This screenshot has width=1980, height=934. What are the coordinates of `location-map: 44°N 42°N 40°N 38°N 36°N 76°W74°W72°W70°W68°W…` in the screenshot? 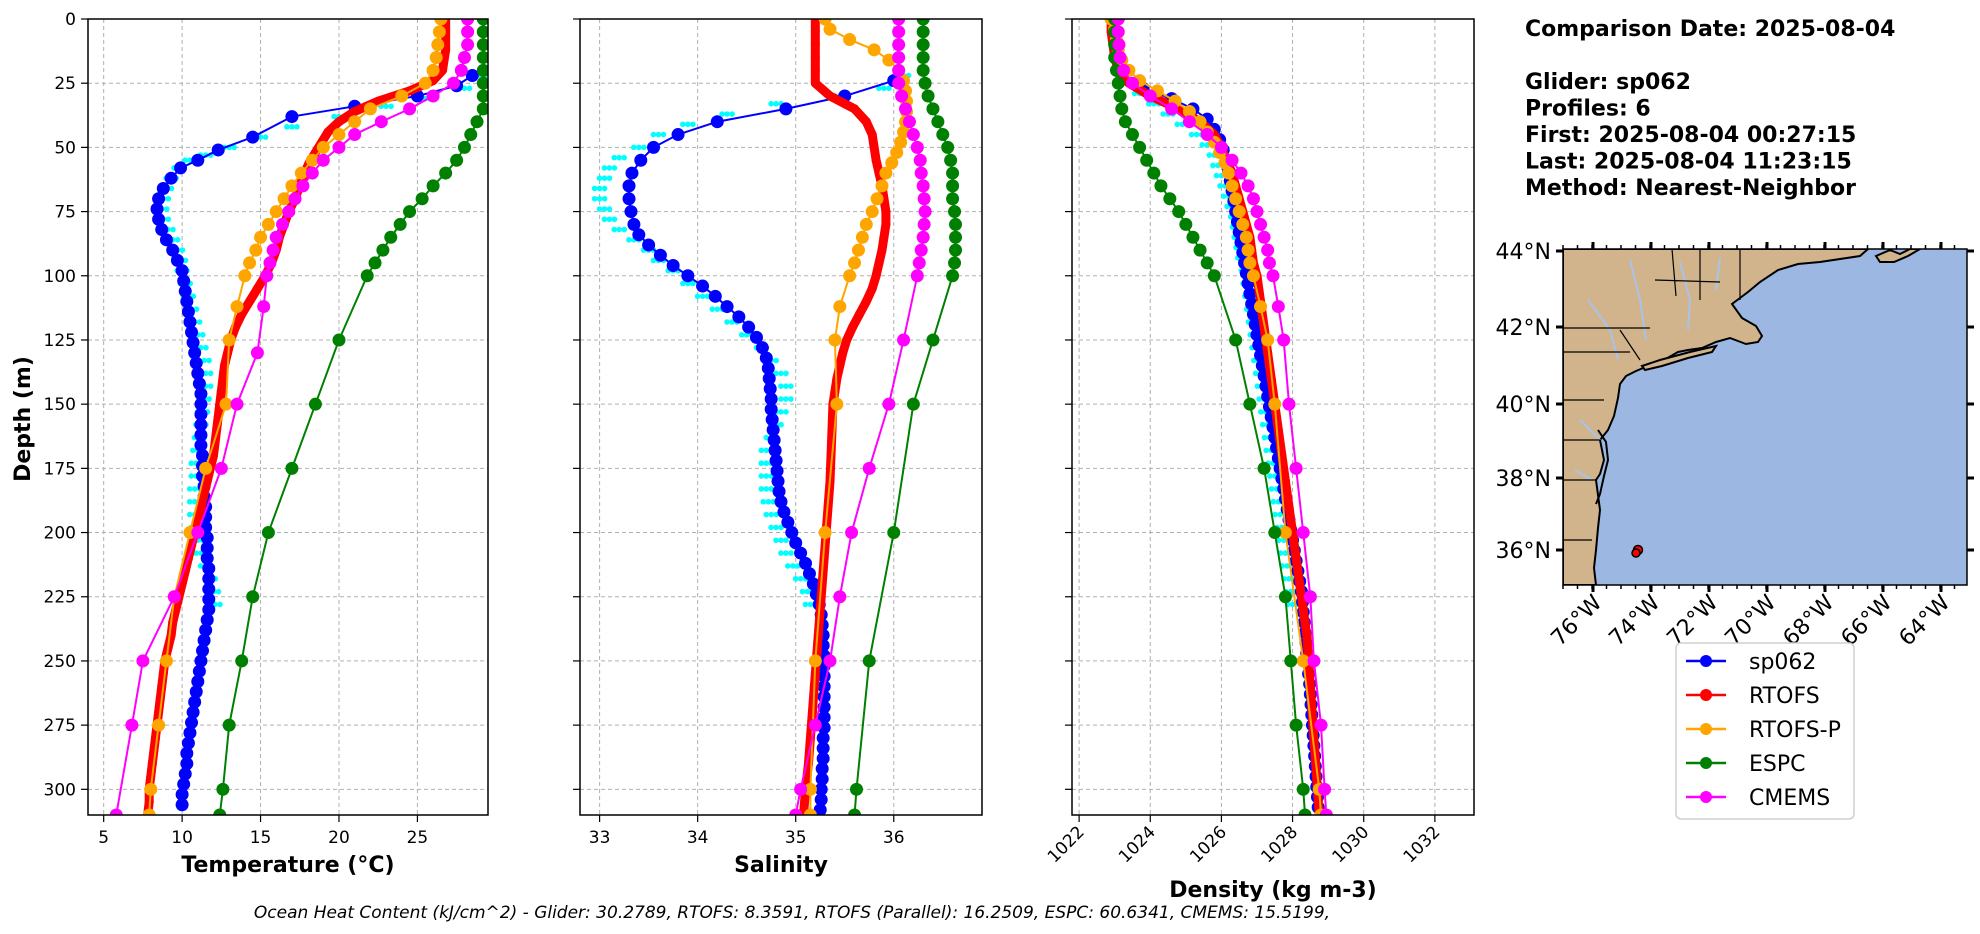 It's located at (1735, 445).